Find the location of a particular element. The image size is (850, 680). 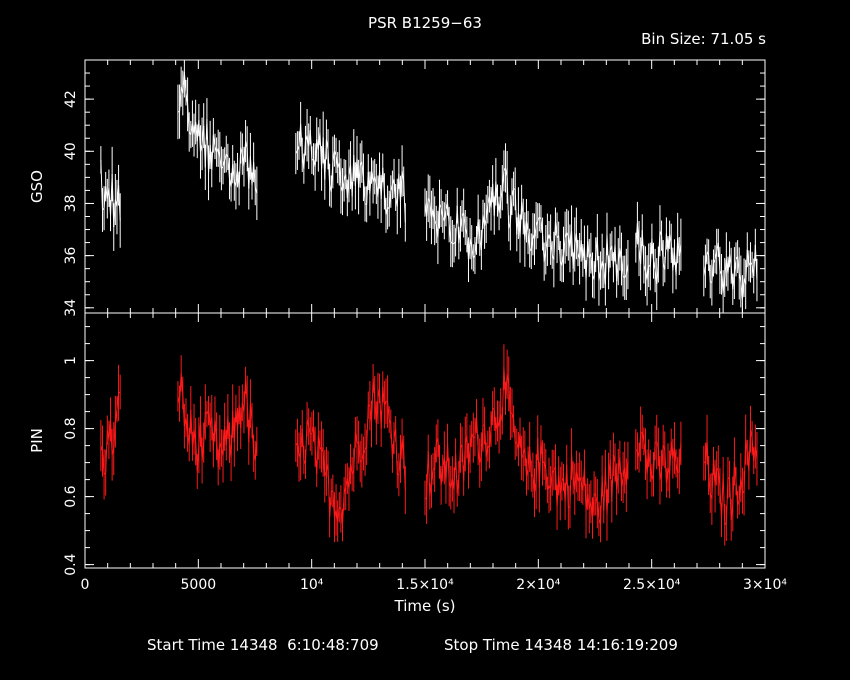

x-axis-label: Time (s) is located at coordinates (425, 606).